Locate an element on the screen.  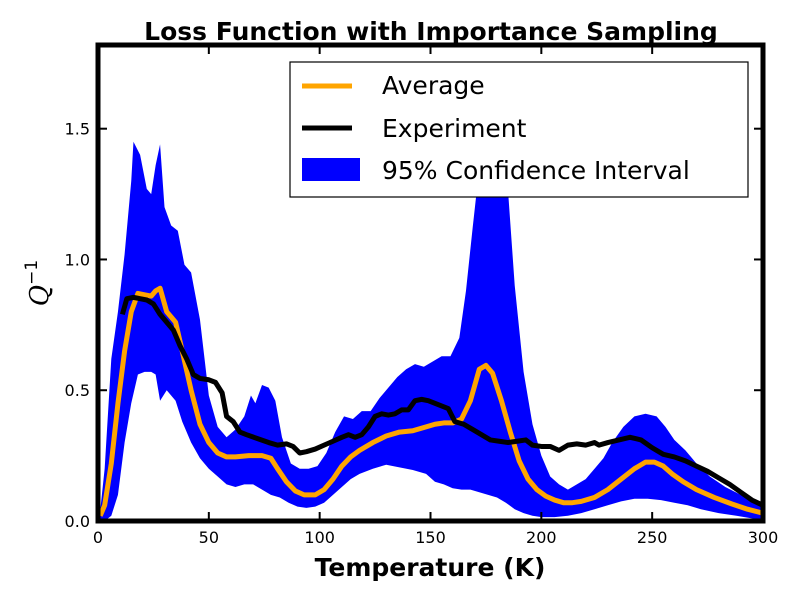
y-tick-label: 1.0 is located at coordinates (77, 259).